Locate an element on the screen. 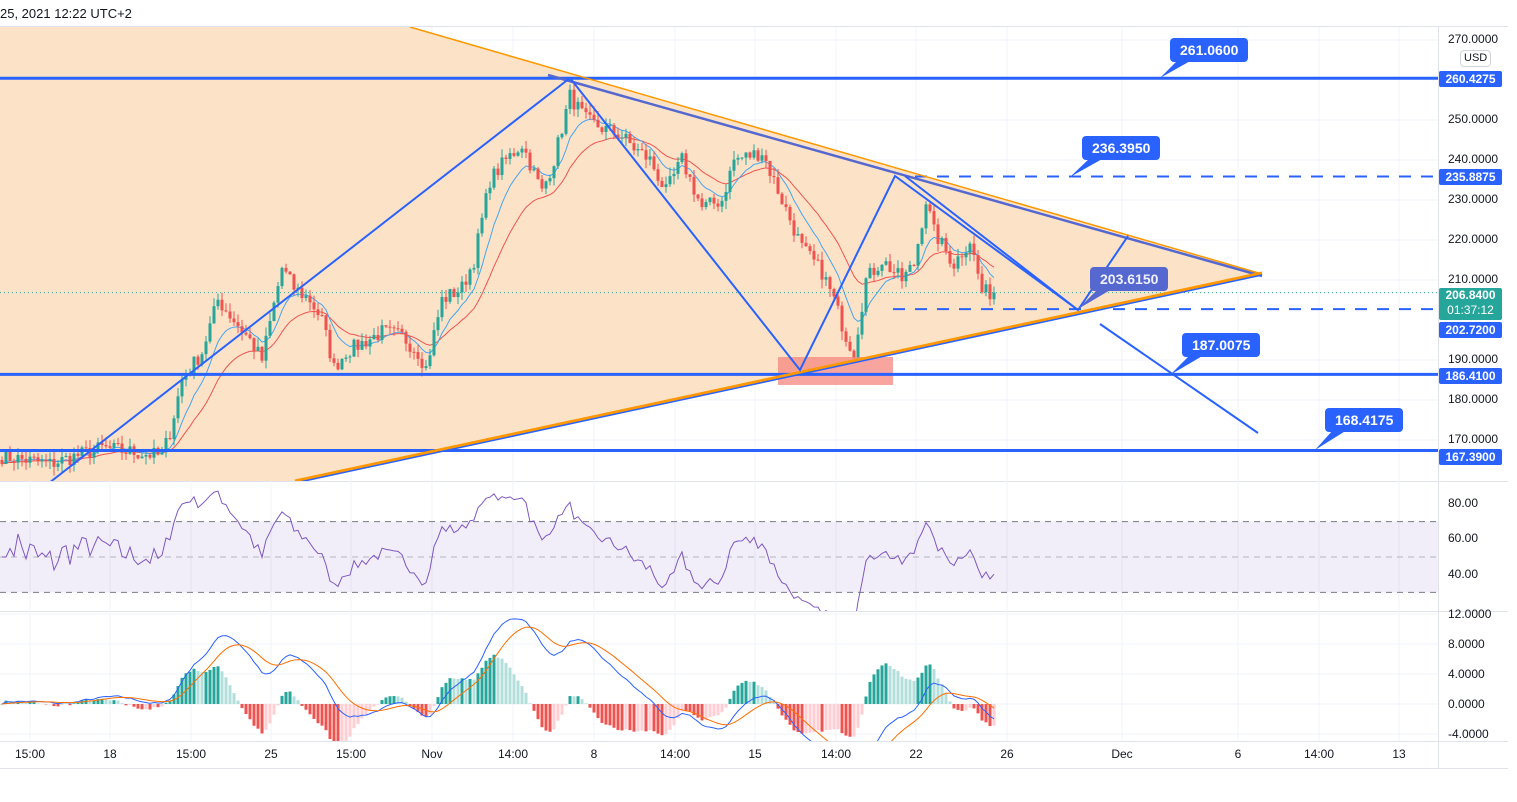 Image resolution: width=1517 pixels, height=802 pixels. price-callout: 203.6150 is located at coordinates (1129, 279).